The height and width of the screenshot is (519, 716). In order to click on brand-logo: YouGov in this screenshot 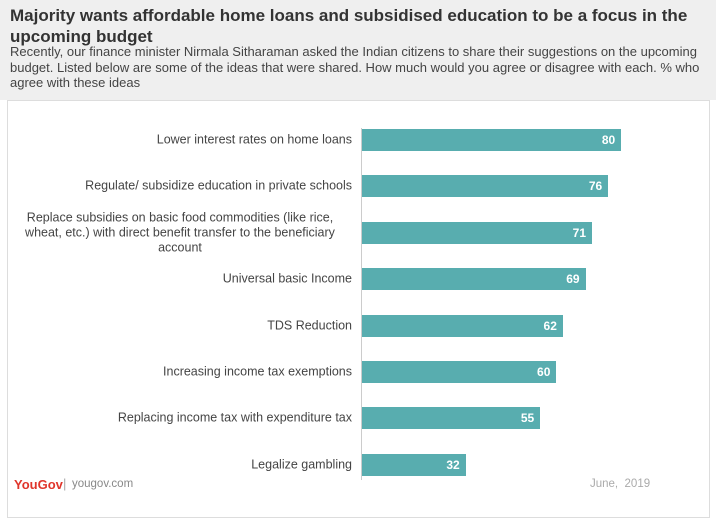, I will do `click(38, 484)`.